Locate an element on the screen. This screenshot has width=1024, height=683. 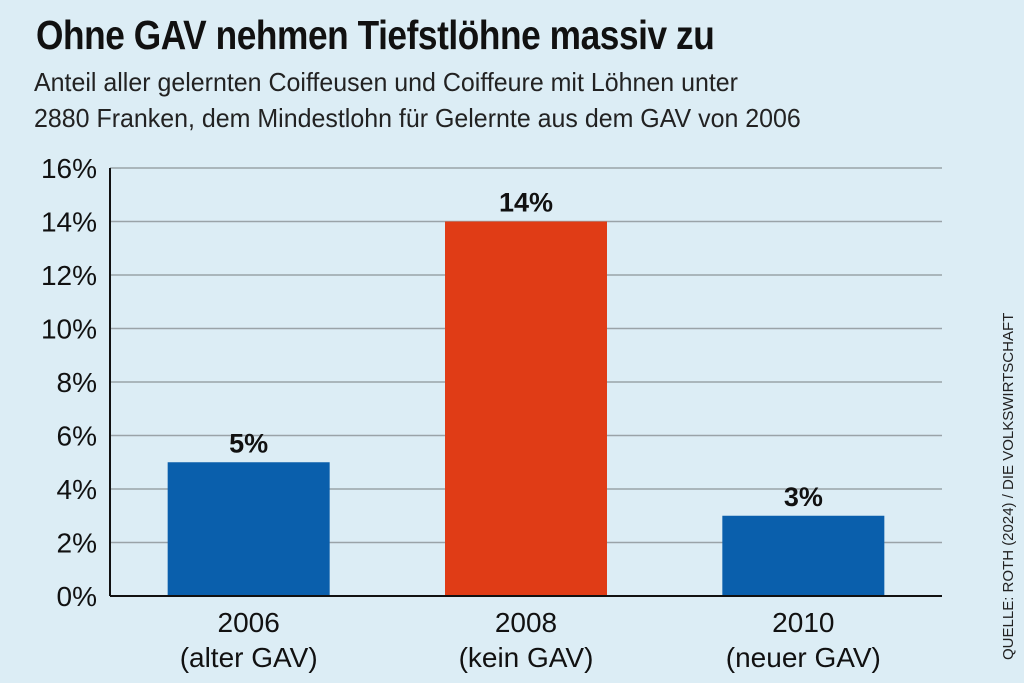
y-tick-label: 14% is located at coordinates (69, 222).